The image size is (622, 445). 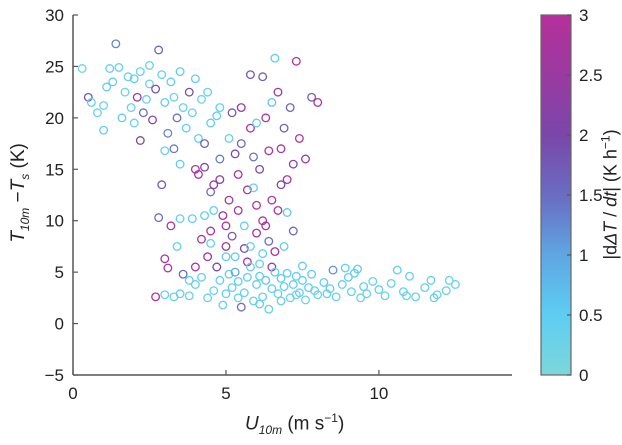 What do you see at coordinates (556, 195) in the screenshot?
I see `colorbar-gradient` at bounding box center [556, 195].